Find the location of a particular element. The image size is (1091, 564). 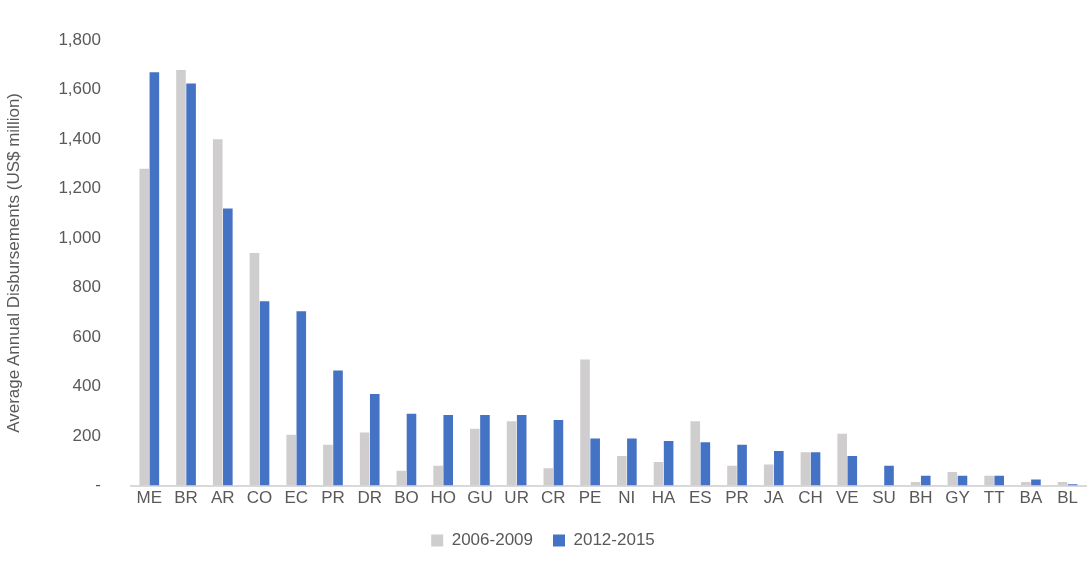

x-tick-label: GU is located at coordinates (480, 498).